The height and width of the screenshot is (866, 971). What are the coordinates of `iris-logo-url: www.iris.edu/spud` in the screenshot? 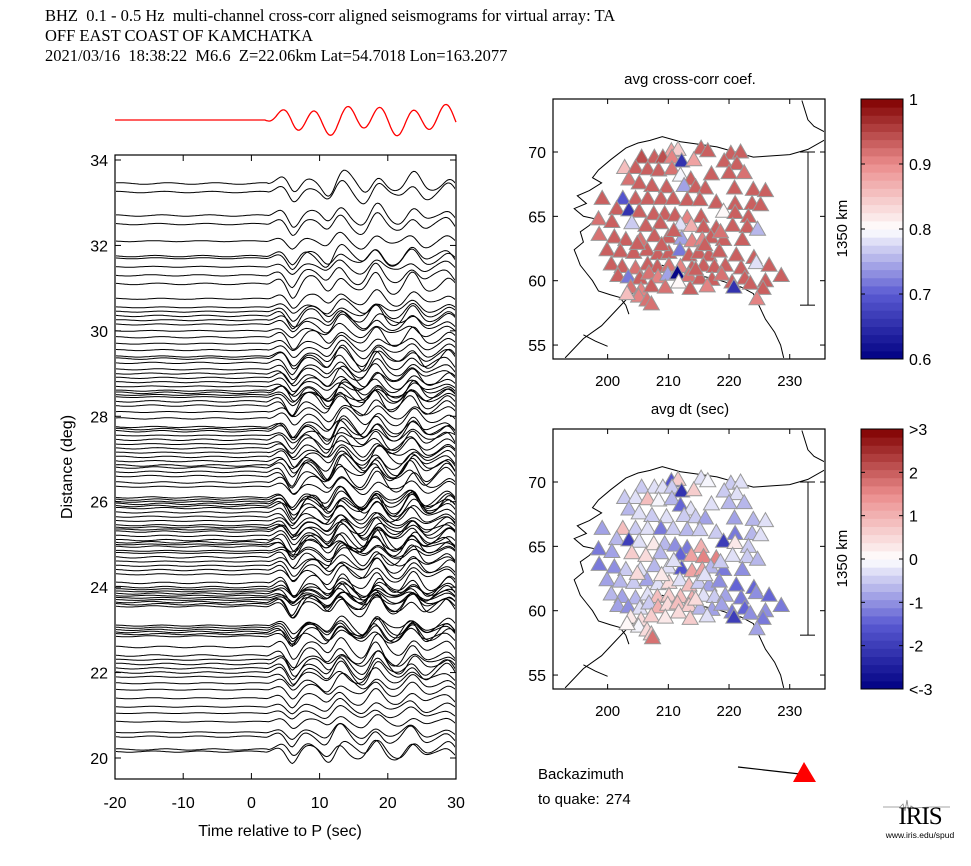 It's located at (920, 835).